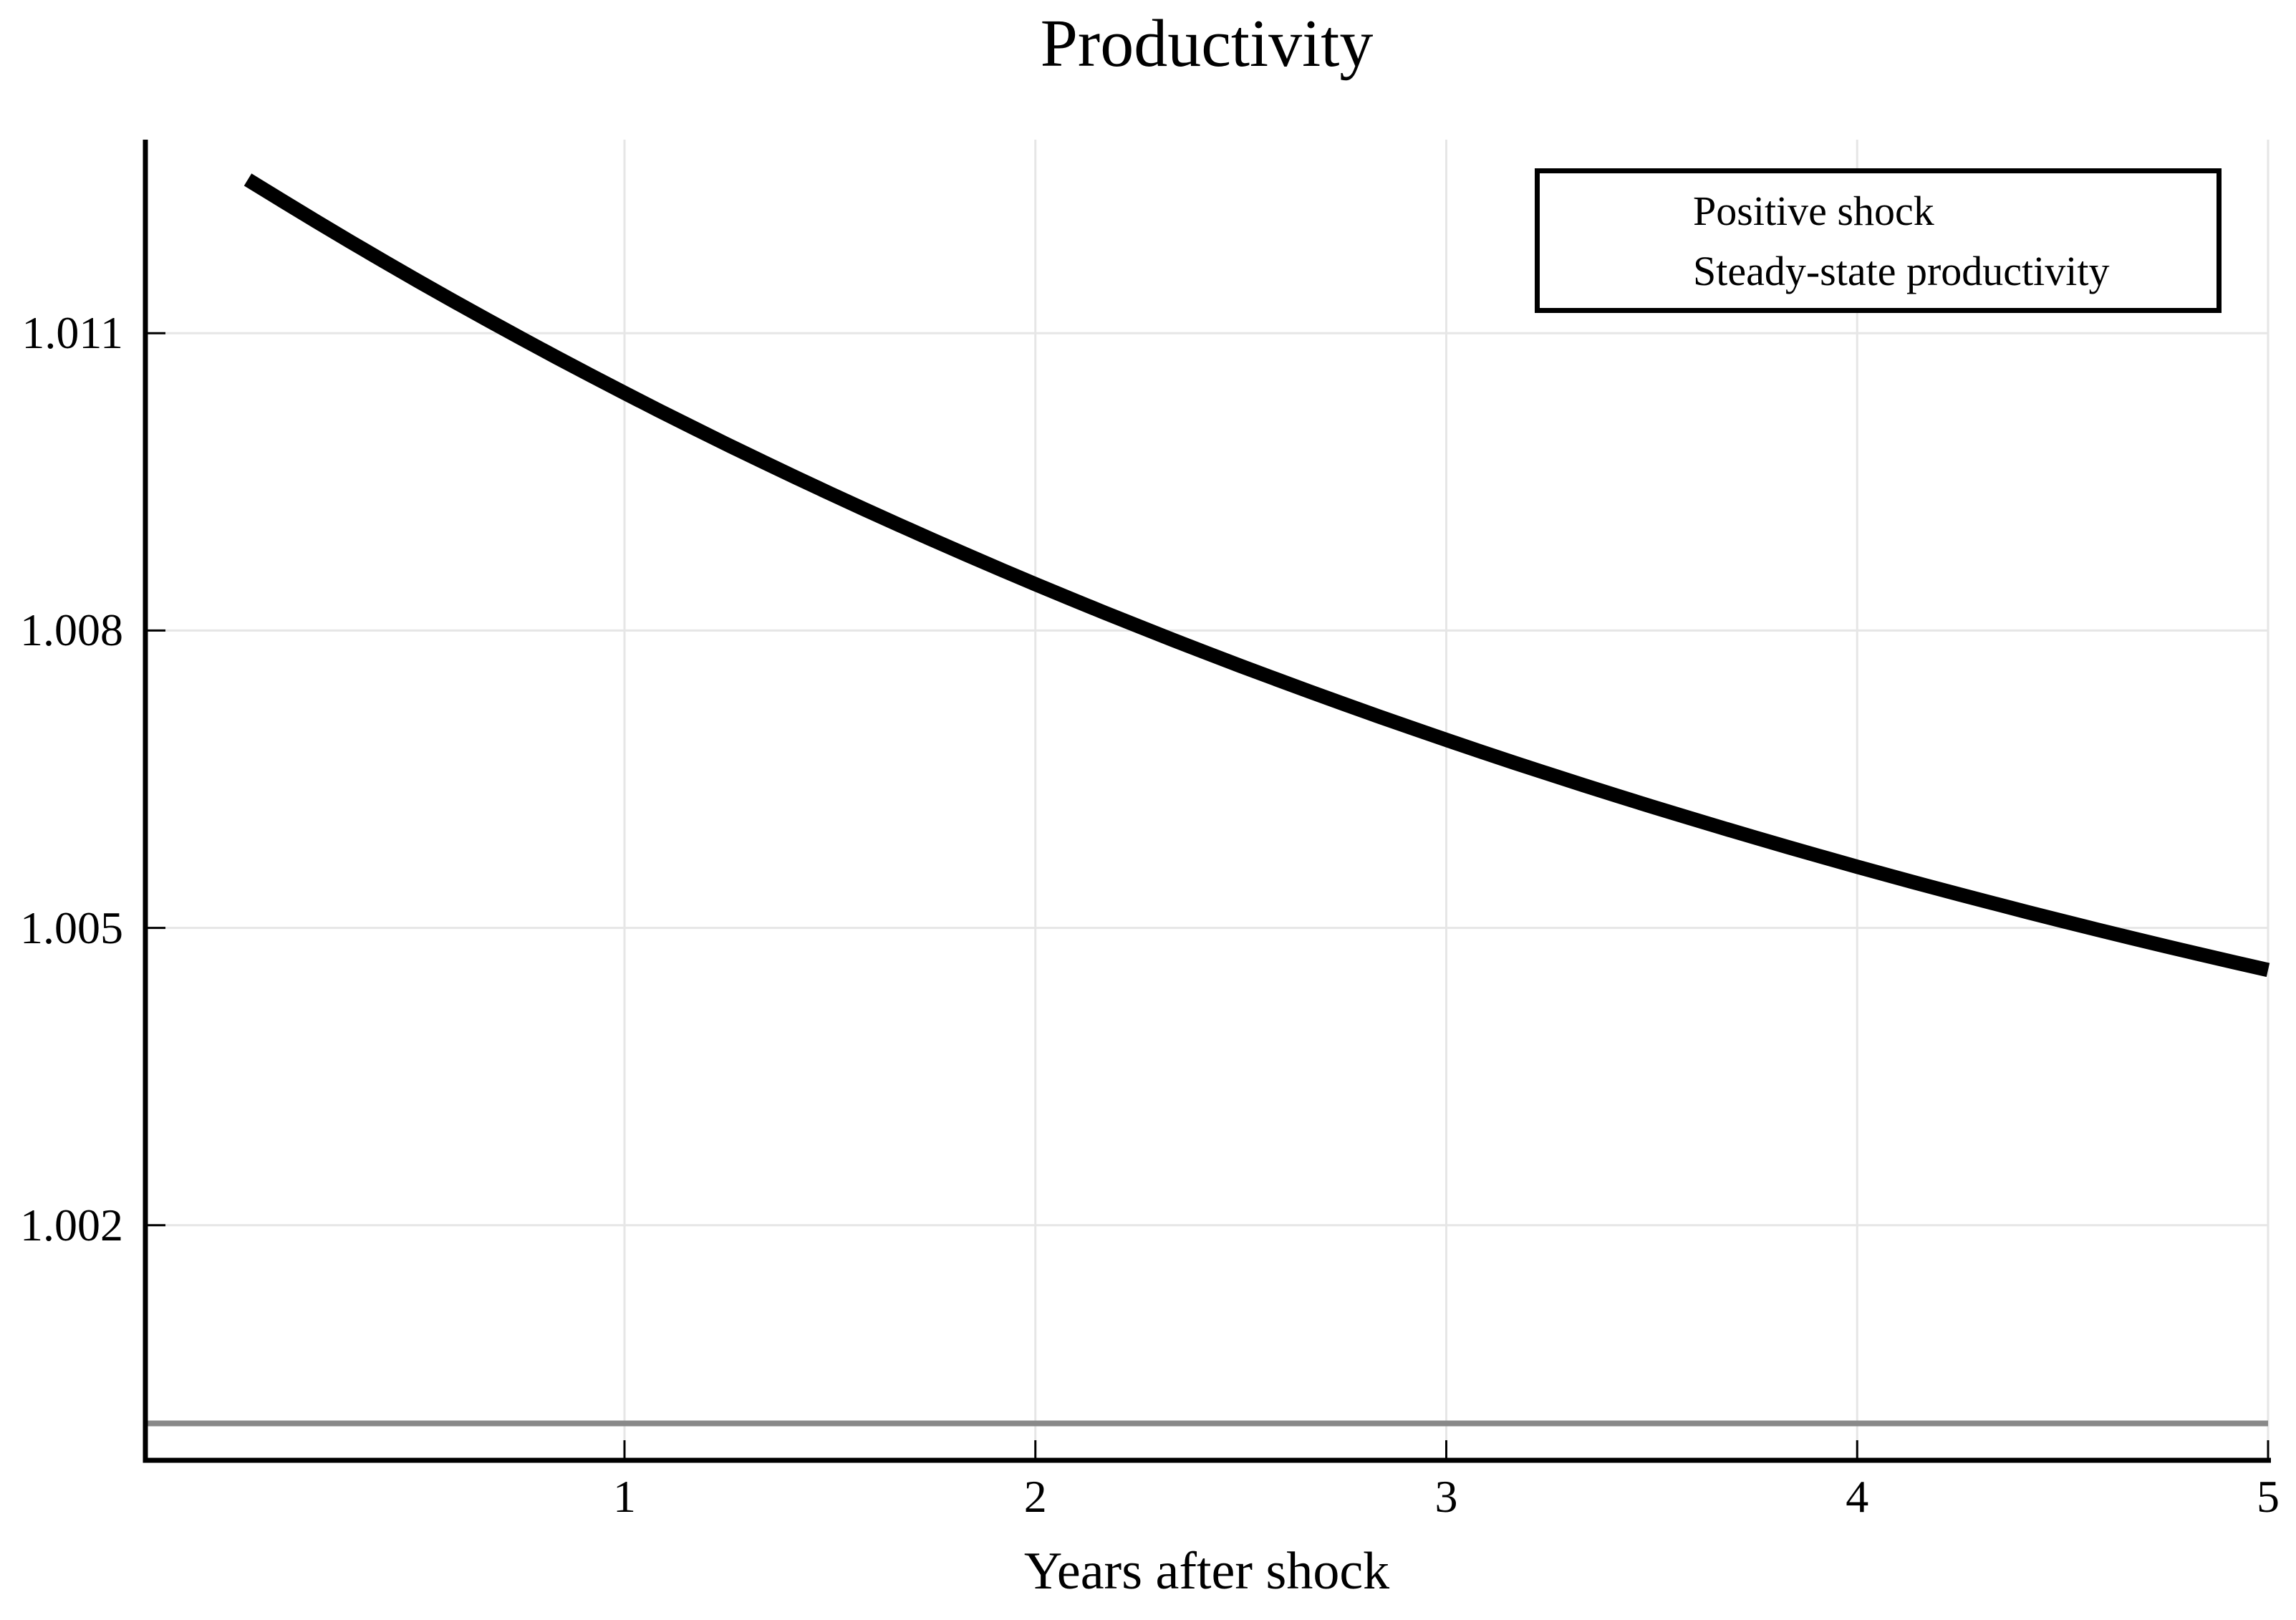 The height and width of the screenshot is (1620, 2296). Describe the element at coordinates (1206, 1571) in the screenshot. I see `x-axis-label: Years after shock` at that location.